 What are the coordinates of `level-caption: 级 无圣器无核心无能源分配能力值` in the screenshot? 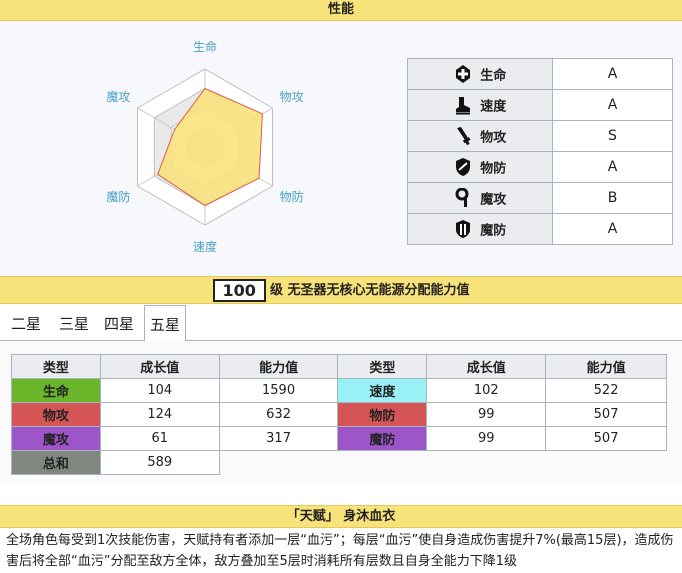 It's located at (369, 290).